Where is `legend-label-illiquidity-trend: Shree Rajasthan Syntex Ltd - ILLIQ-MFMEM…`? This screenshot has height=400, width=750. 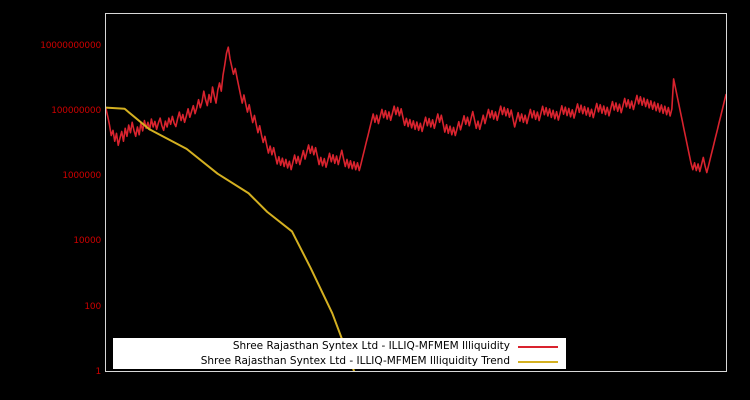
legend-label-illiquidity-trend: Shree Rajasthan Syntex Ltd - ILLIQ-MFMEM… is located at coordinates (355, 361).